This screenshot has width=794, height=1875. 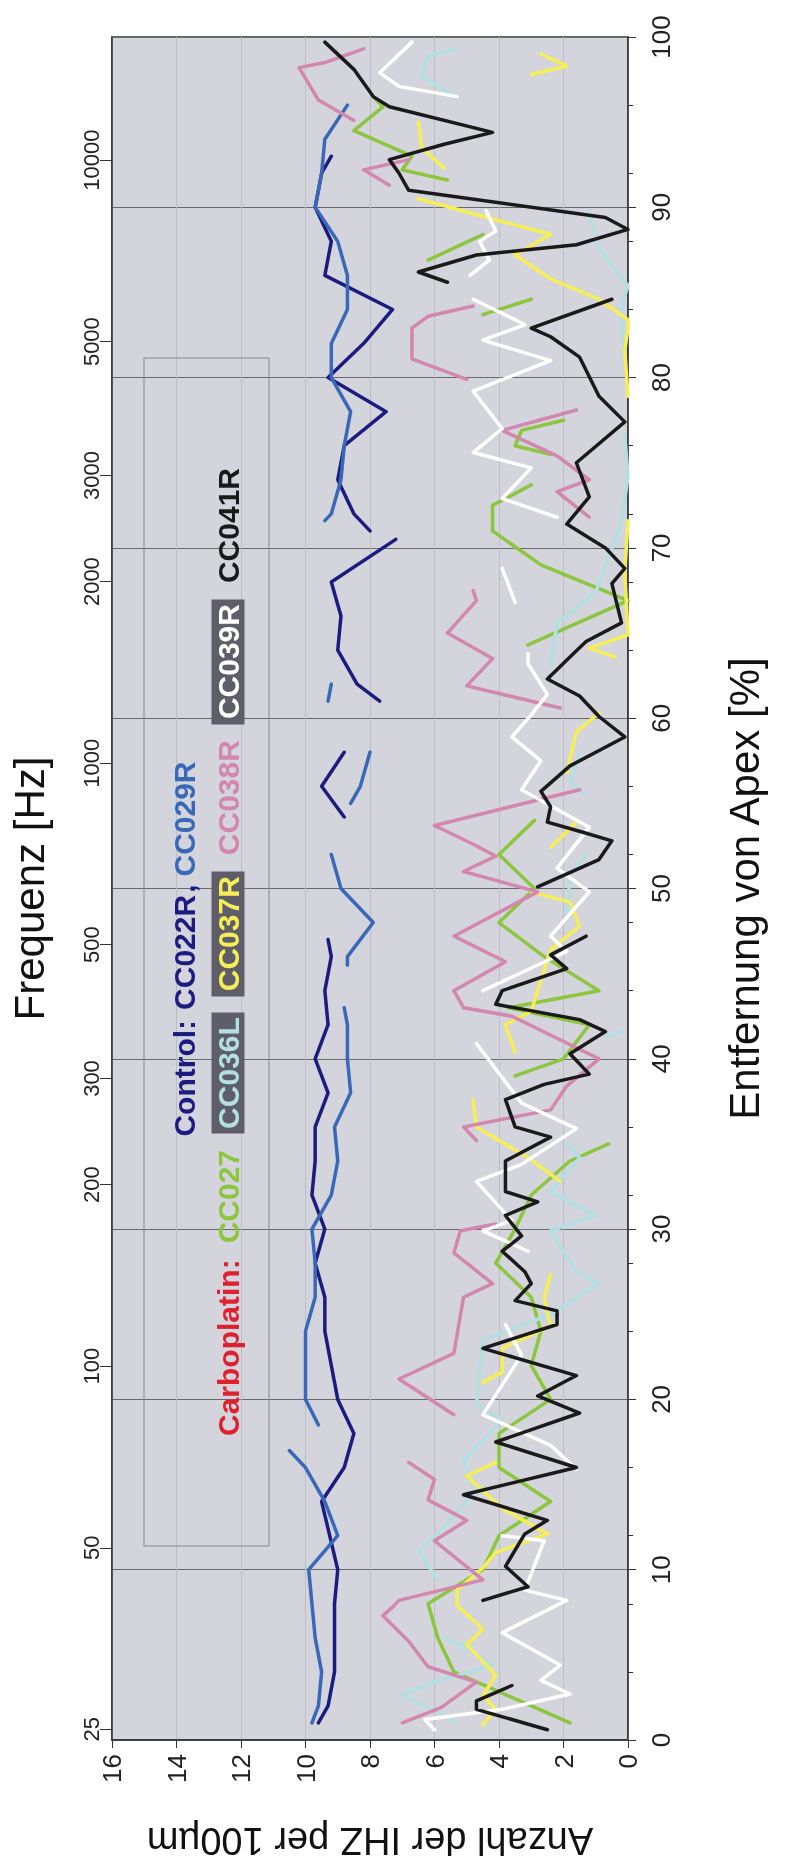 I want to click on y2-tick-label: 2000, so click(x=91, y=582).